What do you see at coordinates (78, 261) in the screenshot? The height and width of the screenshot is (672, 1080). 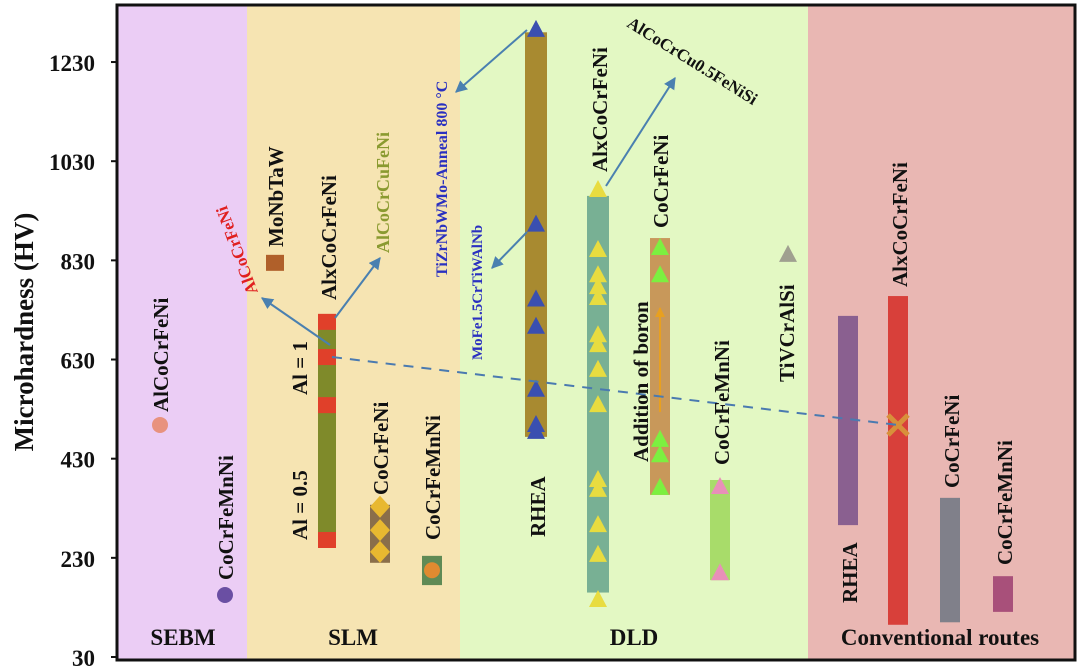 I see `y-tick-label: 830` at bounding box center [78, 261].